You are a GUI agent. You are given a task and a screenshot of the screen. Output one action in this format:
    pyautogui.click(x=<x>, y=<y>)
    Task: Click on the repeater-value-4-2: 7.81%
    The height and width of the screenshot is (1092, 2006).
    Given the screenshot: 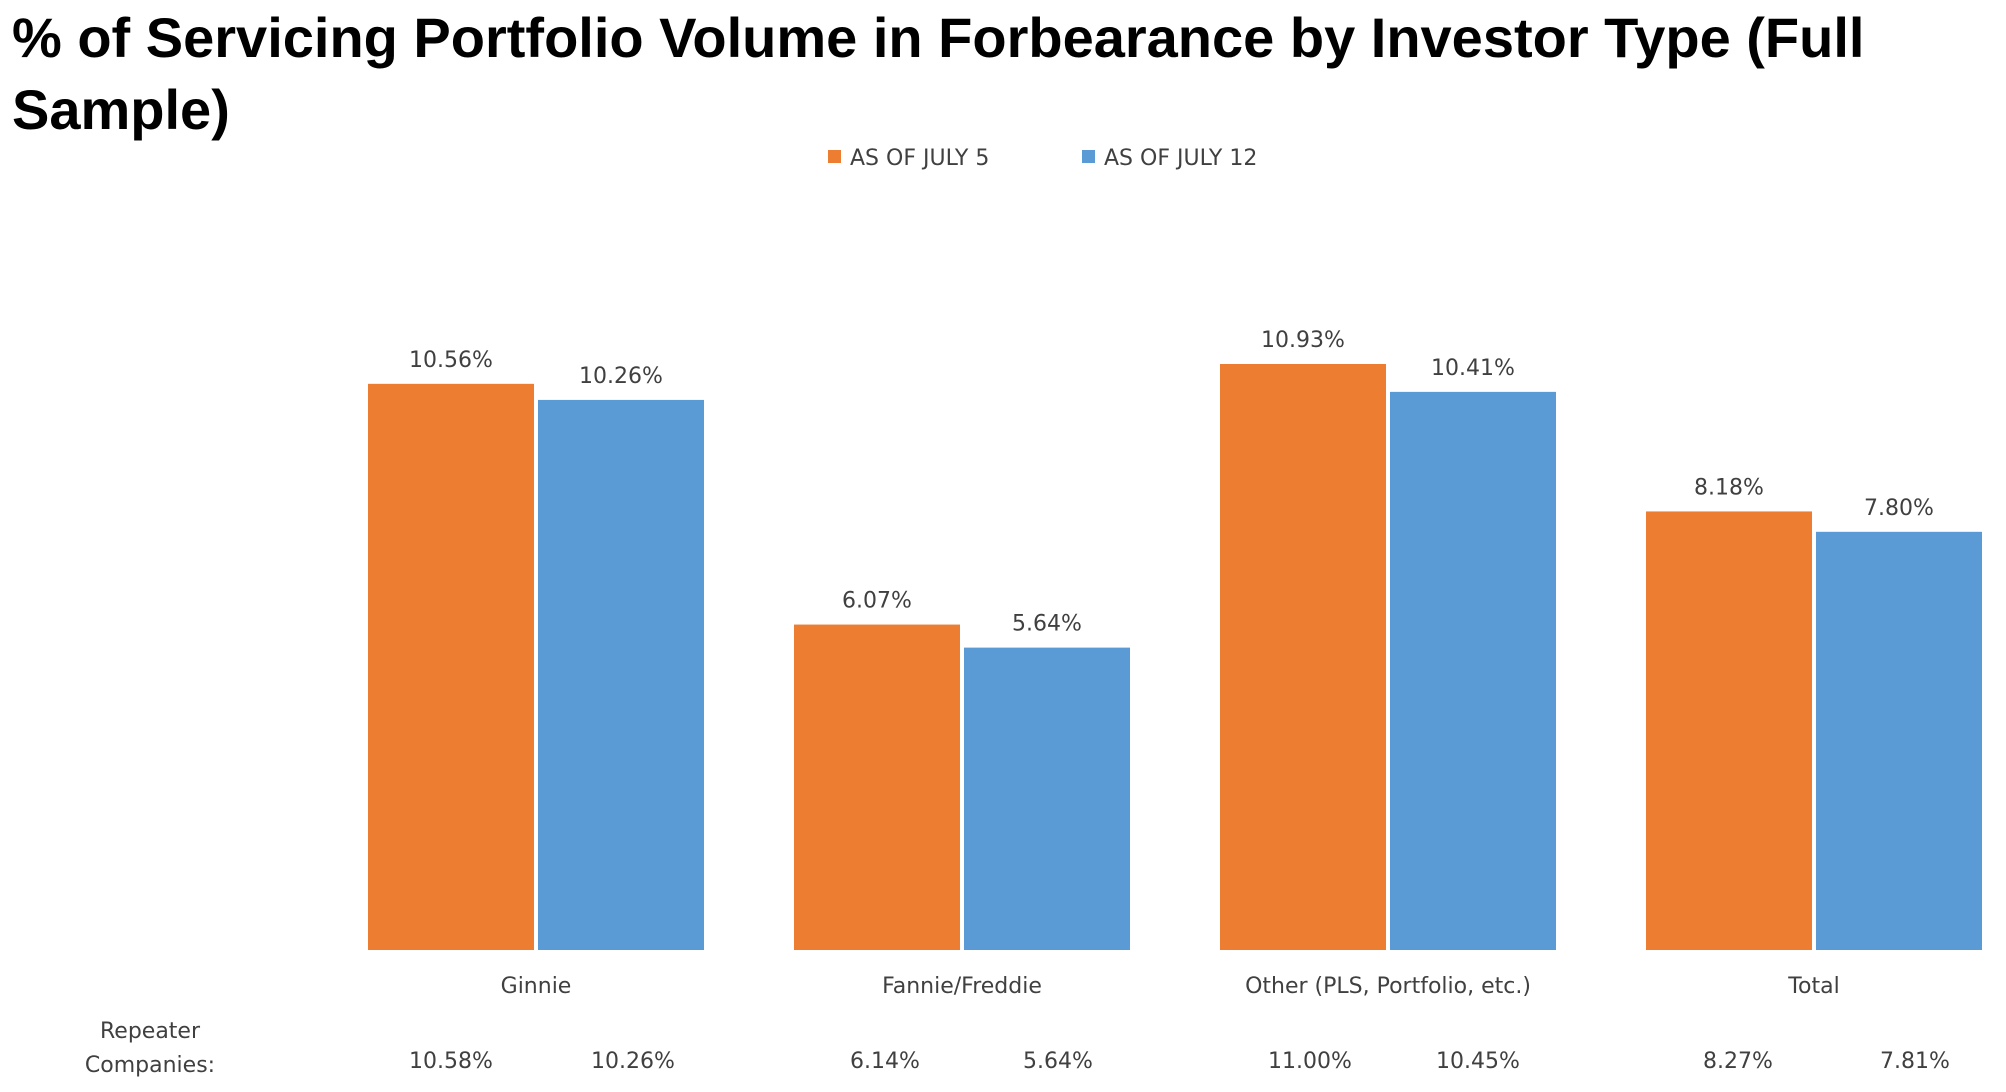 What is the action you would take?
    pyautogui.click(x=1915, y=1061)
    